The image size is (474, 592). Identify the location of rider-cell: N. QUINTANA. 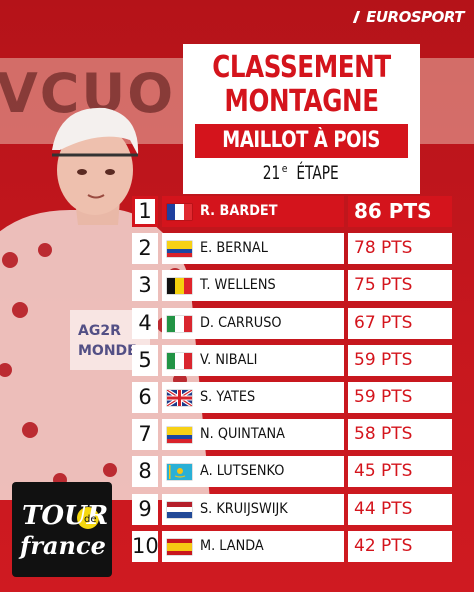
(253, 435).